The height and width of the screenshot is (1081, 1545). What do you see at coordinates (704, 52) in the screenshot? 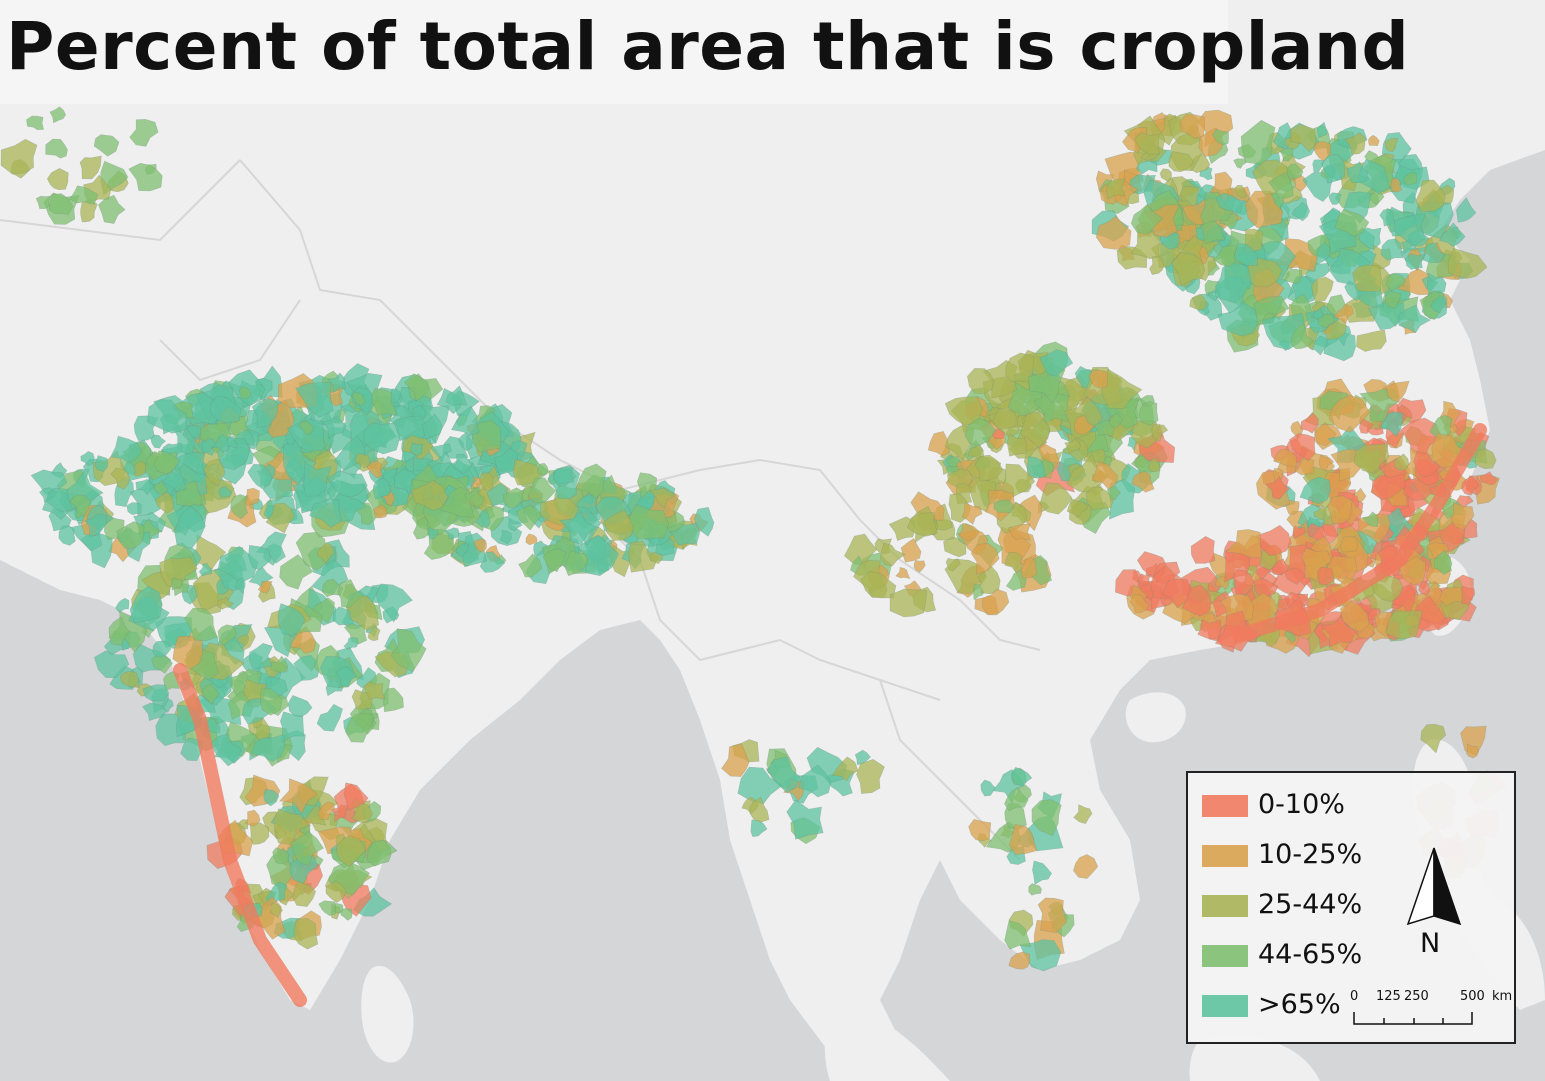
I see `title-banner: Percent of total area that is cropland` at bounding box center [704, 52].